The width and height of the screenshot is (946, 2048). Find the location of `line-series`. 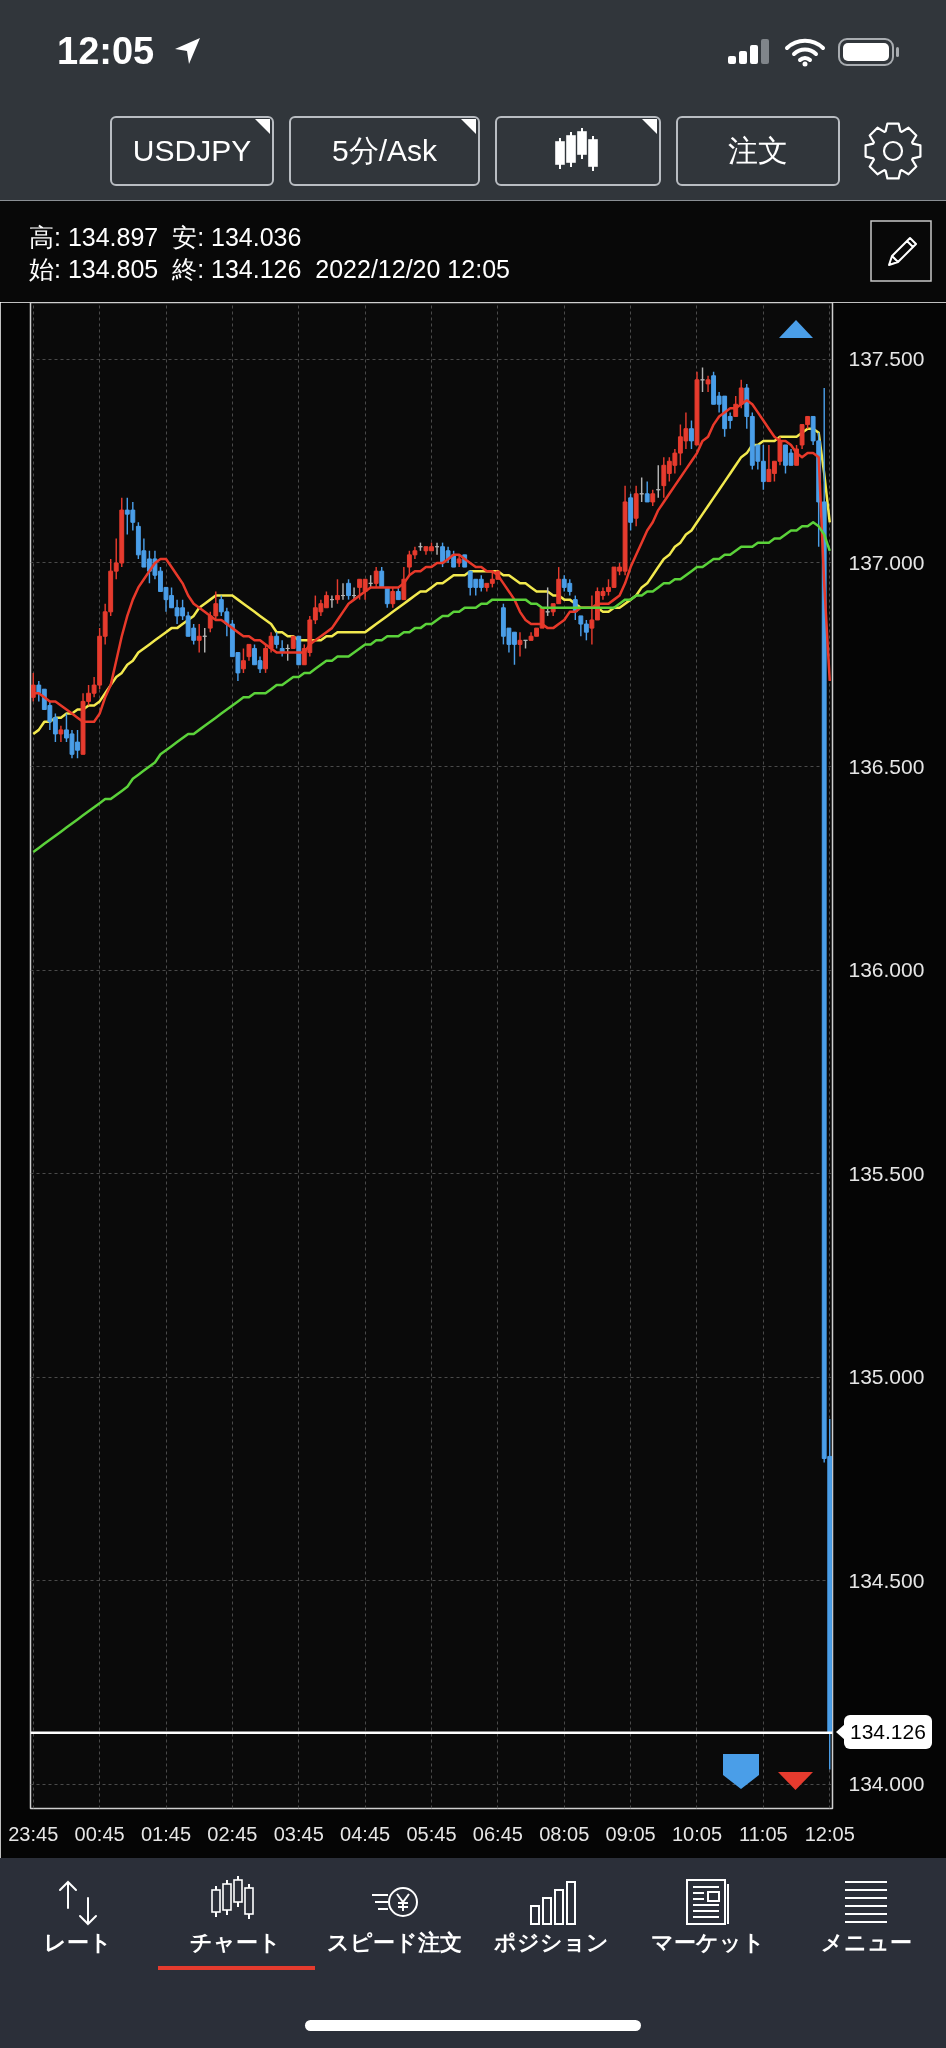

line-series is located at coordinates (431, 687).